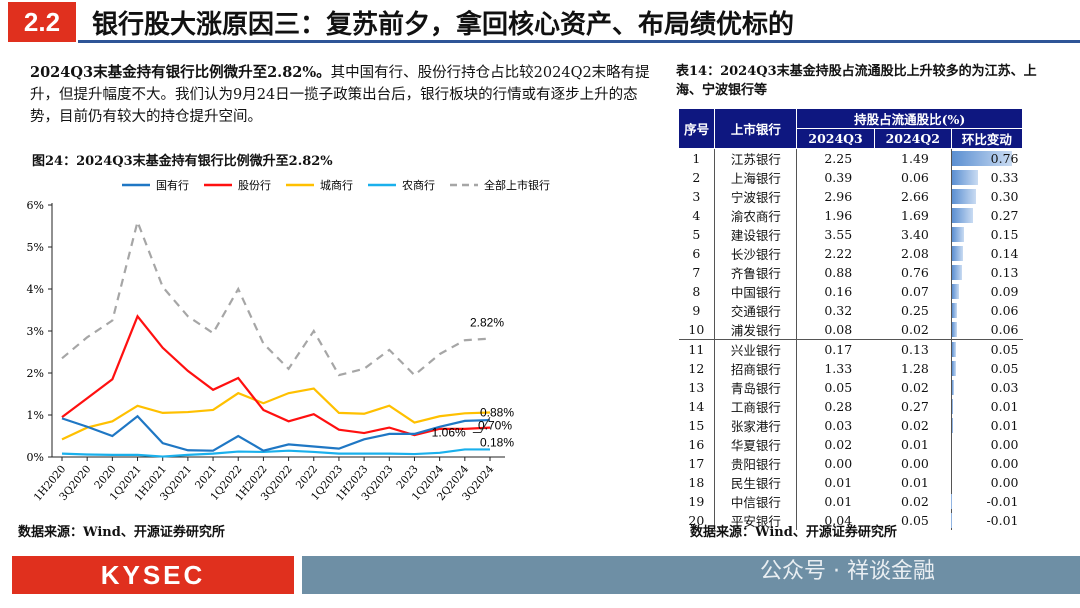 Image resolution: width=1080 pixels, height=608 pixels. I want to click on legend-label: 全部上市银行, so click(517, 185).